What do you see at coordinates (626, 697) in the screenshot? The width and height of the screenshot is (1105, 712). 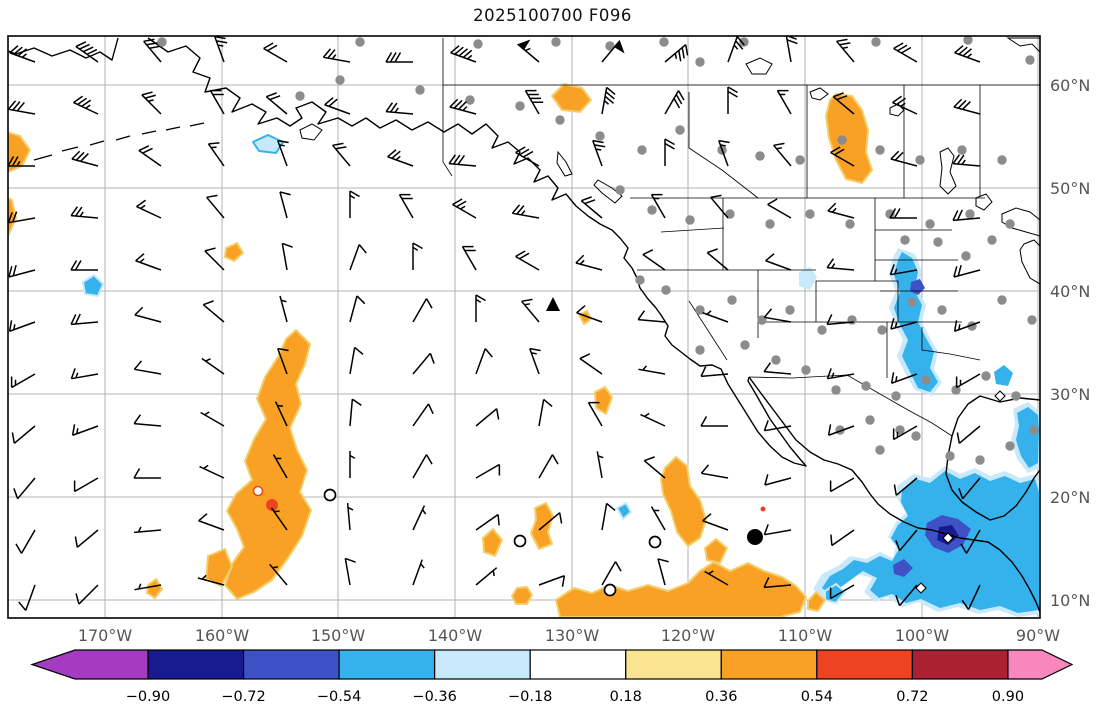 I see `svg-text: 0.18` at bounding box center [626, 697].